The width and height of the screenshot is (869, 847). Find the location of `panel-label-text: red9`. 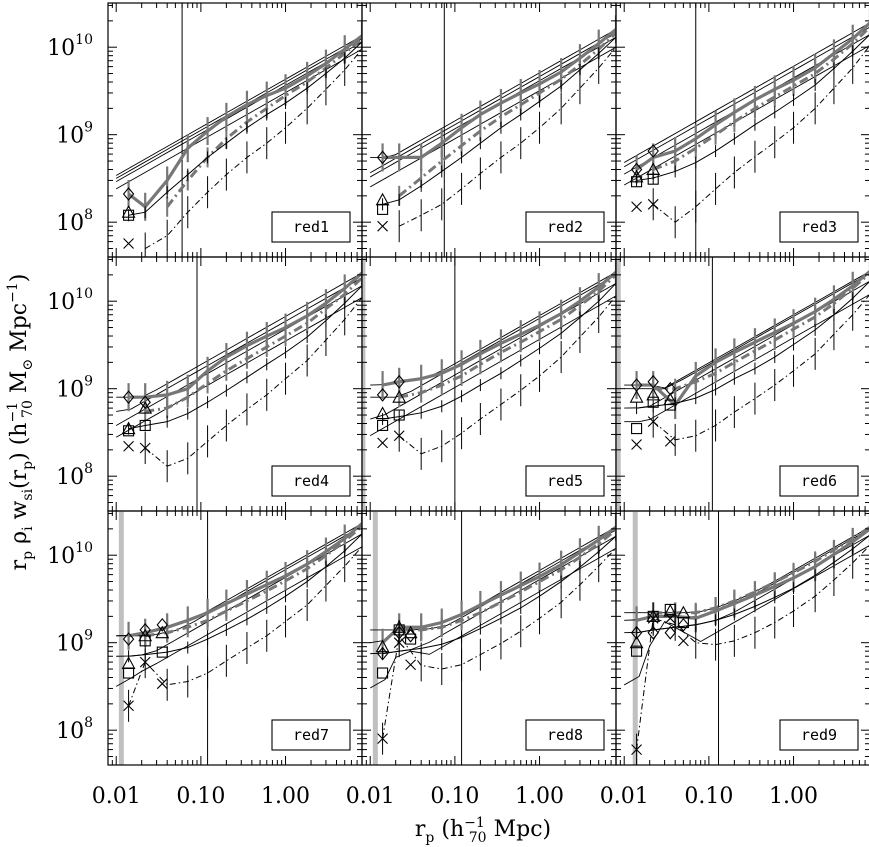

panel-label-text: red9 is located at coordinates (819, 735).